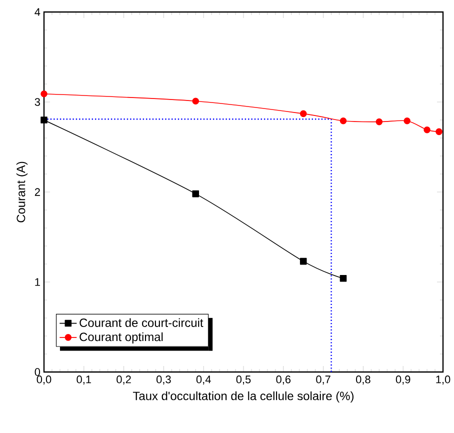 The image size is (454, 433). I want to click on y-tick-label: 0, so click(37, 372).